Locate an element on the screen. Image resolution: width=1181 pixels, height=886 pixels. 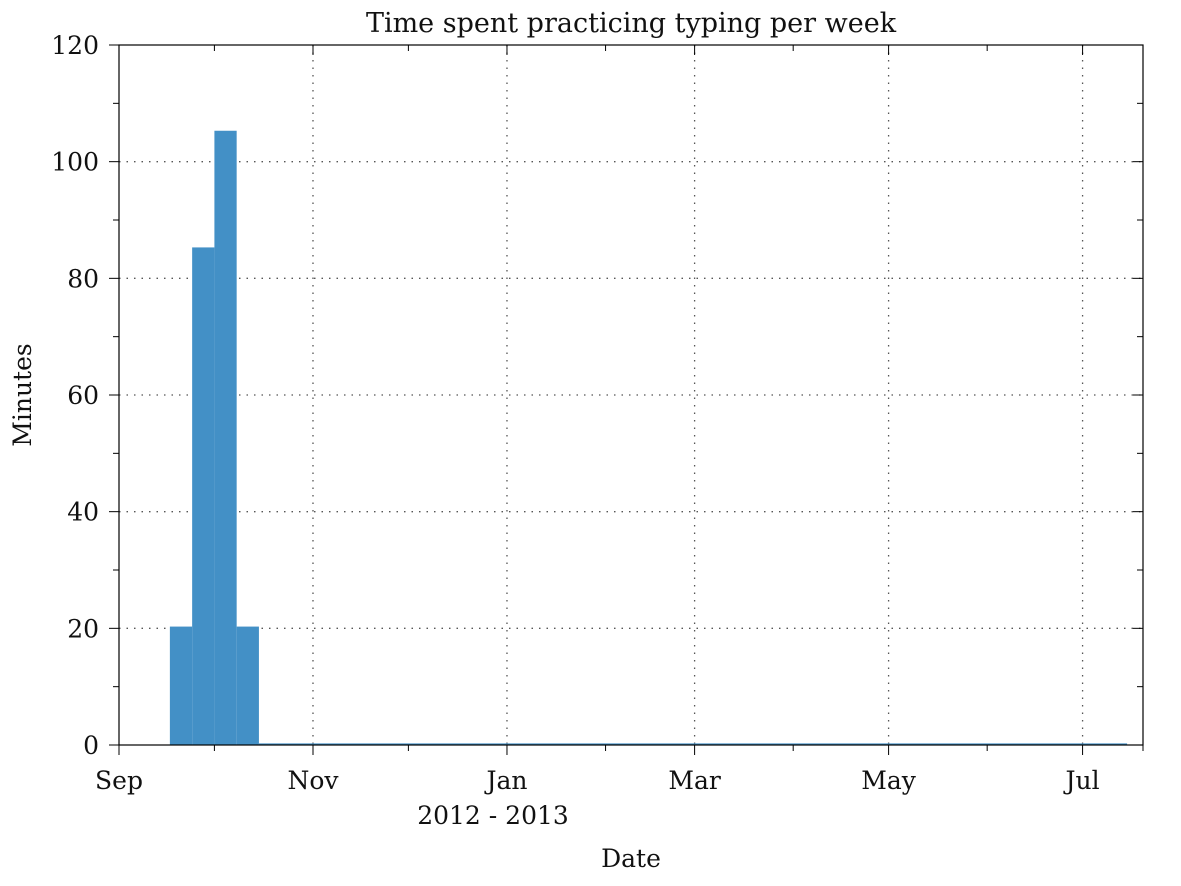
y-axis-label: Minutes is located at coordinates (22, 394).